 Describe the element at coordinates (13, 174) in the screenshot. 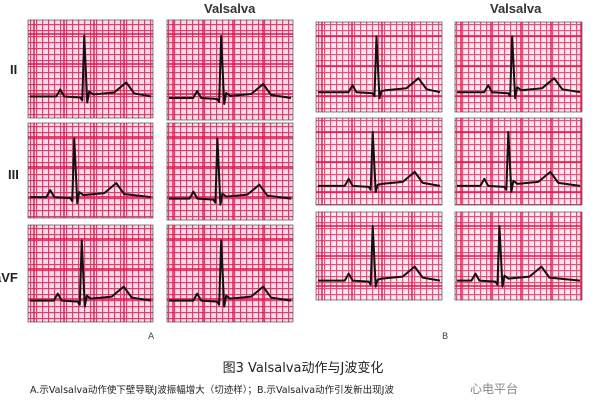

I see `lead-label-iii: III` at that location.